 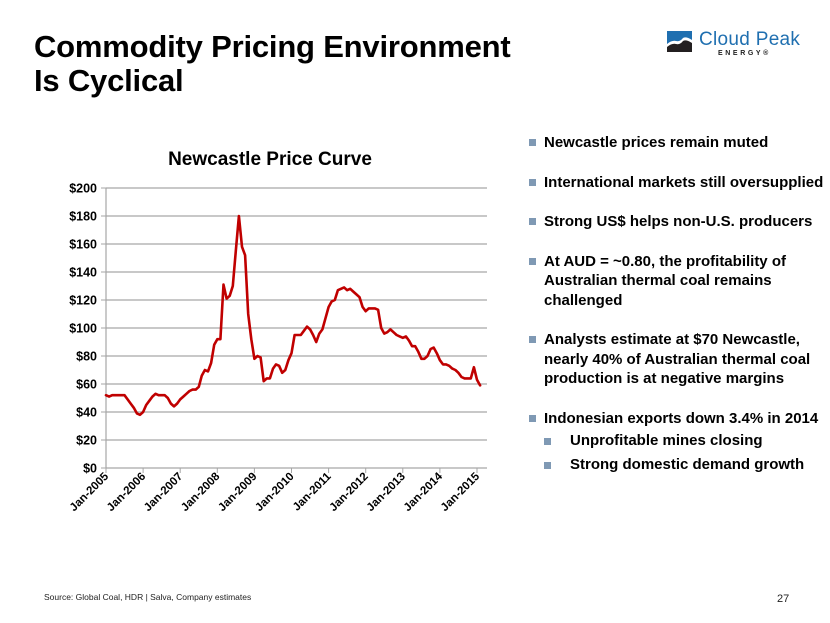 I want to click on x-tick-label: Jan-2010, so click(x=274, y=492).